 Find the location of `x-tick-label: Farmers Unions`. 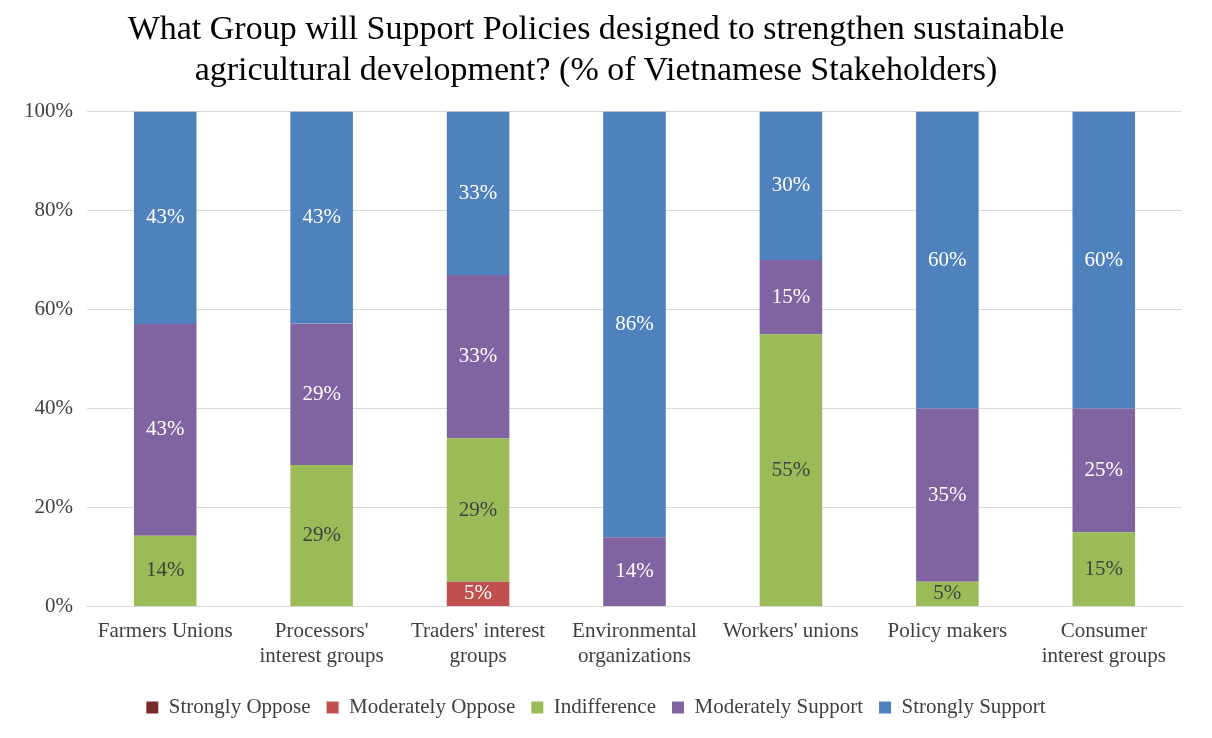

x-tick-label: Farmers Unions is located at coordinates (165, 629).